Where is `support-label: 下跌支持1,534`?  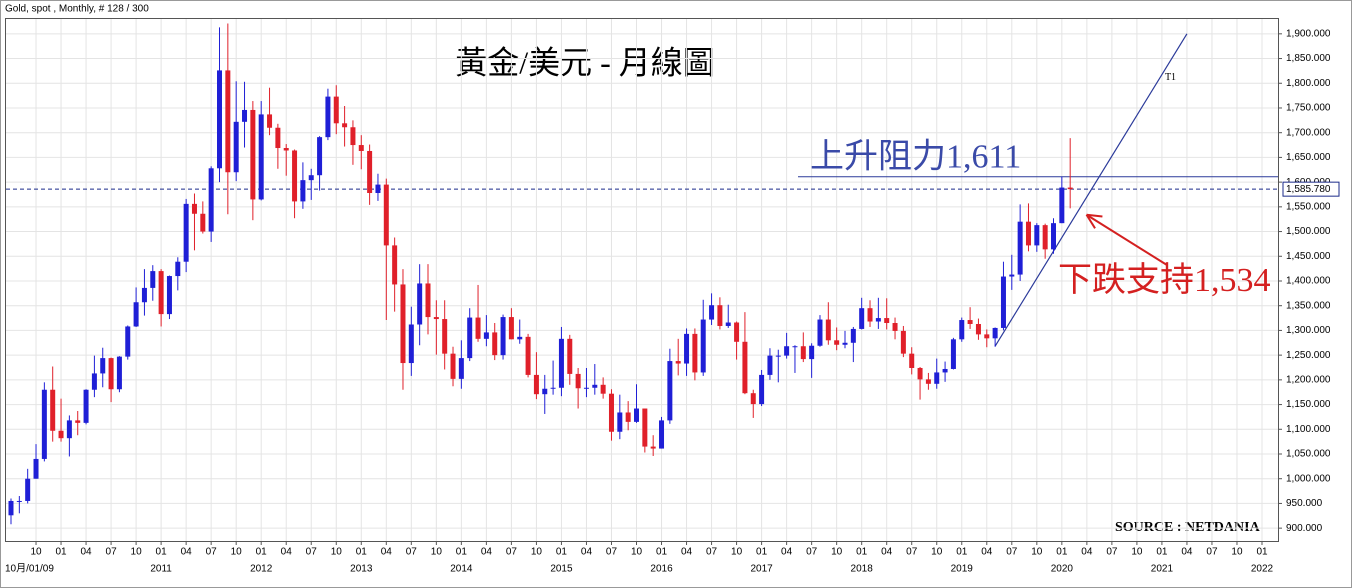 support-label: 下跌支持1,534 is located at coordinates (1164, 280).